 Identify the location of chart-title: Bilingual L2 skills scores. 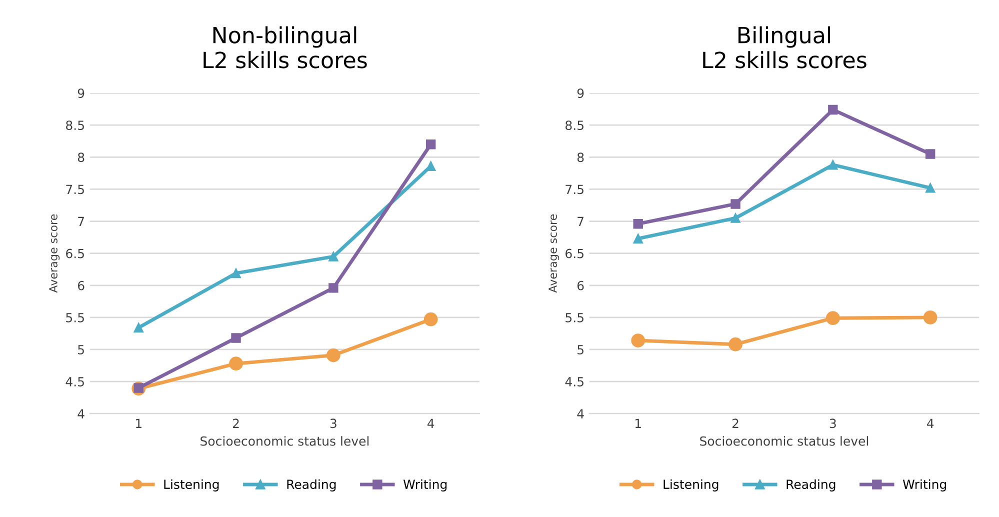
(784, 47).